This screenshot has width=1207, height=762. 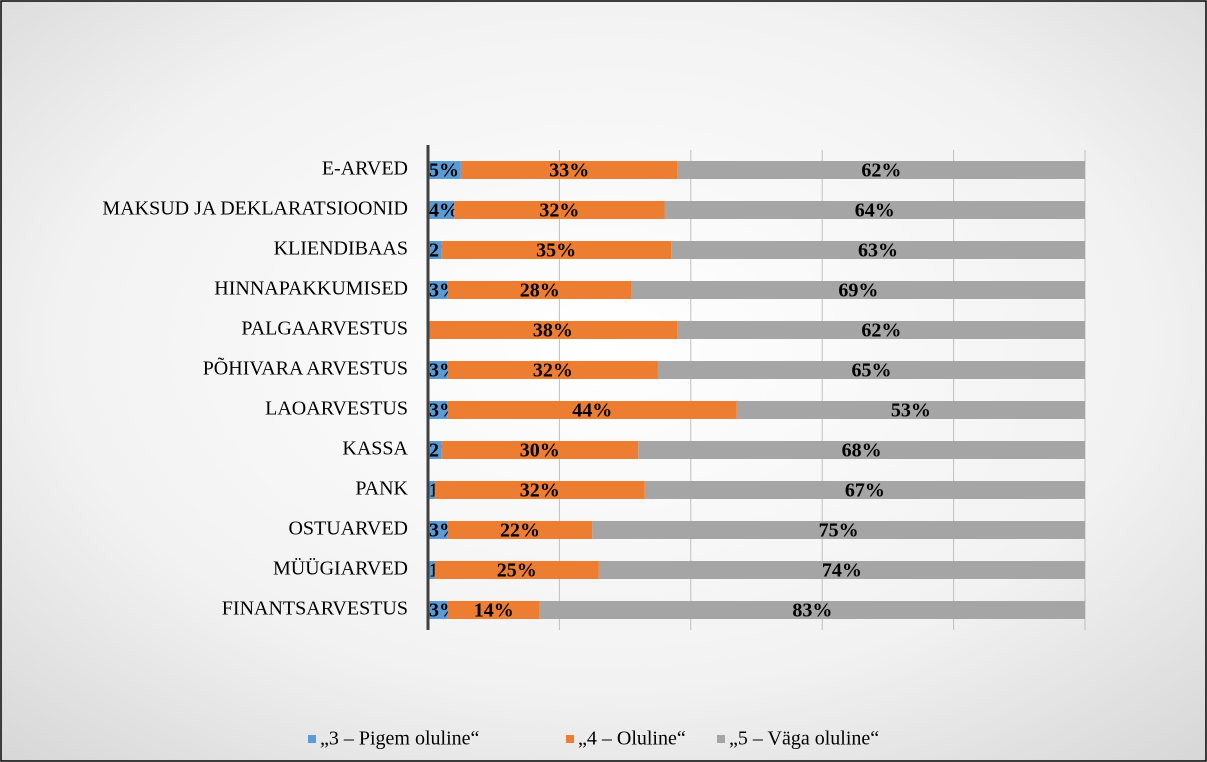 I want to click on data-label: 68%, so click(x=862, y=451).